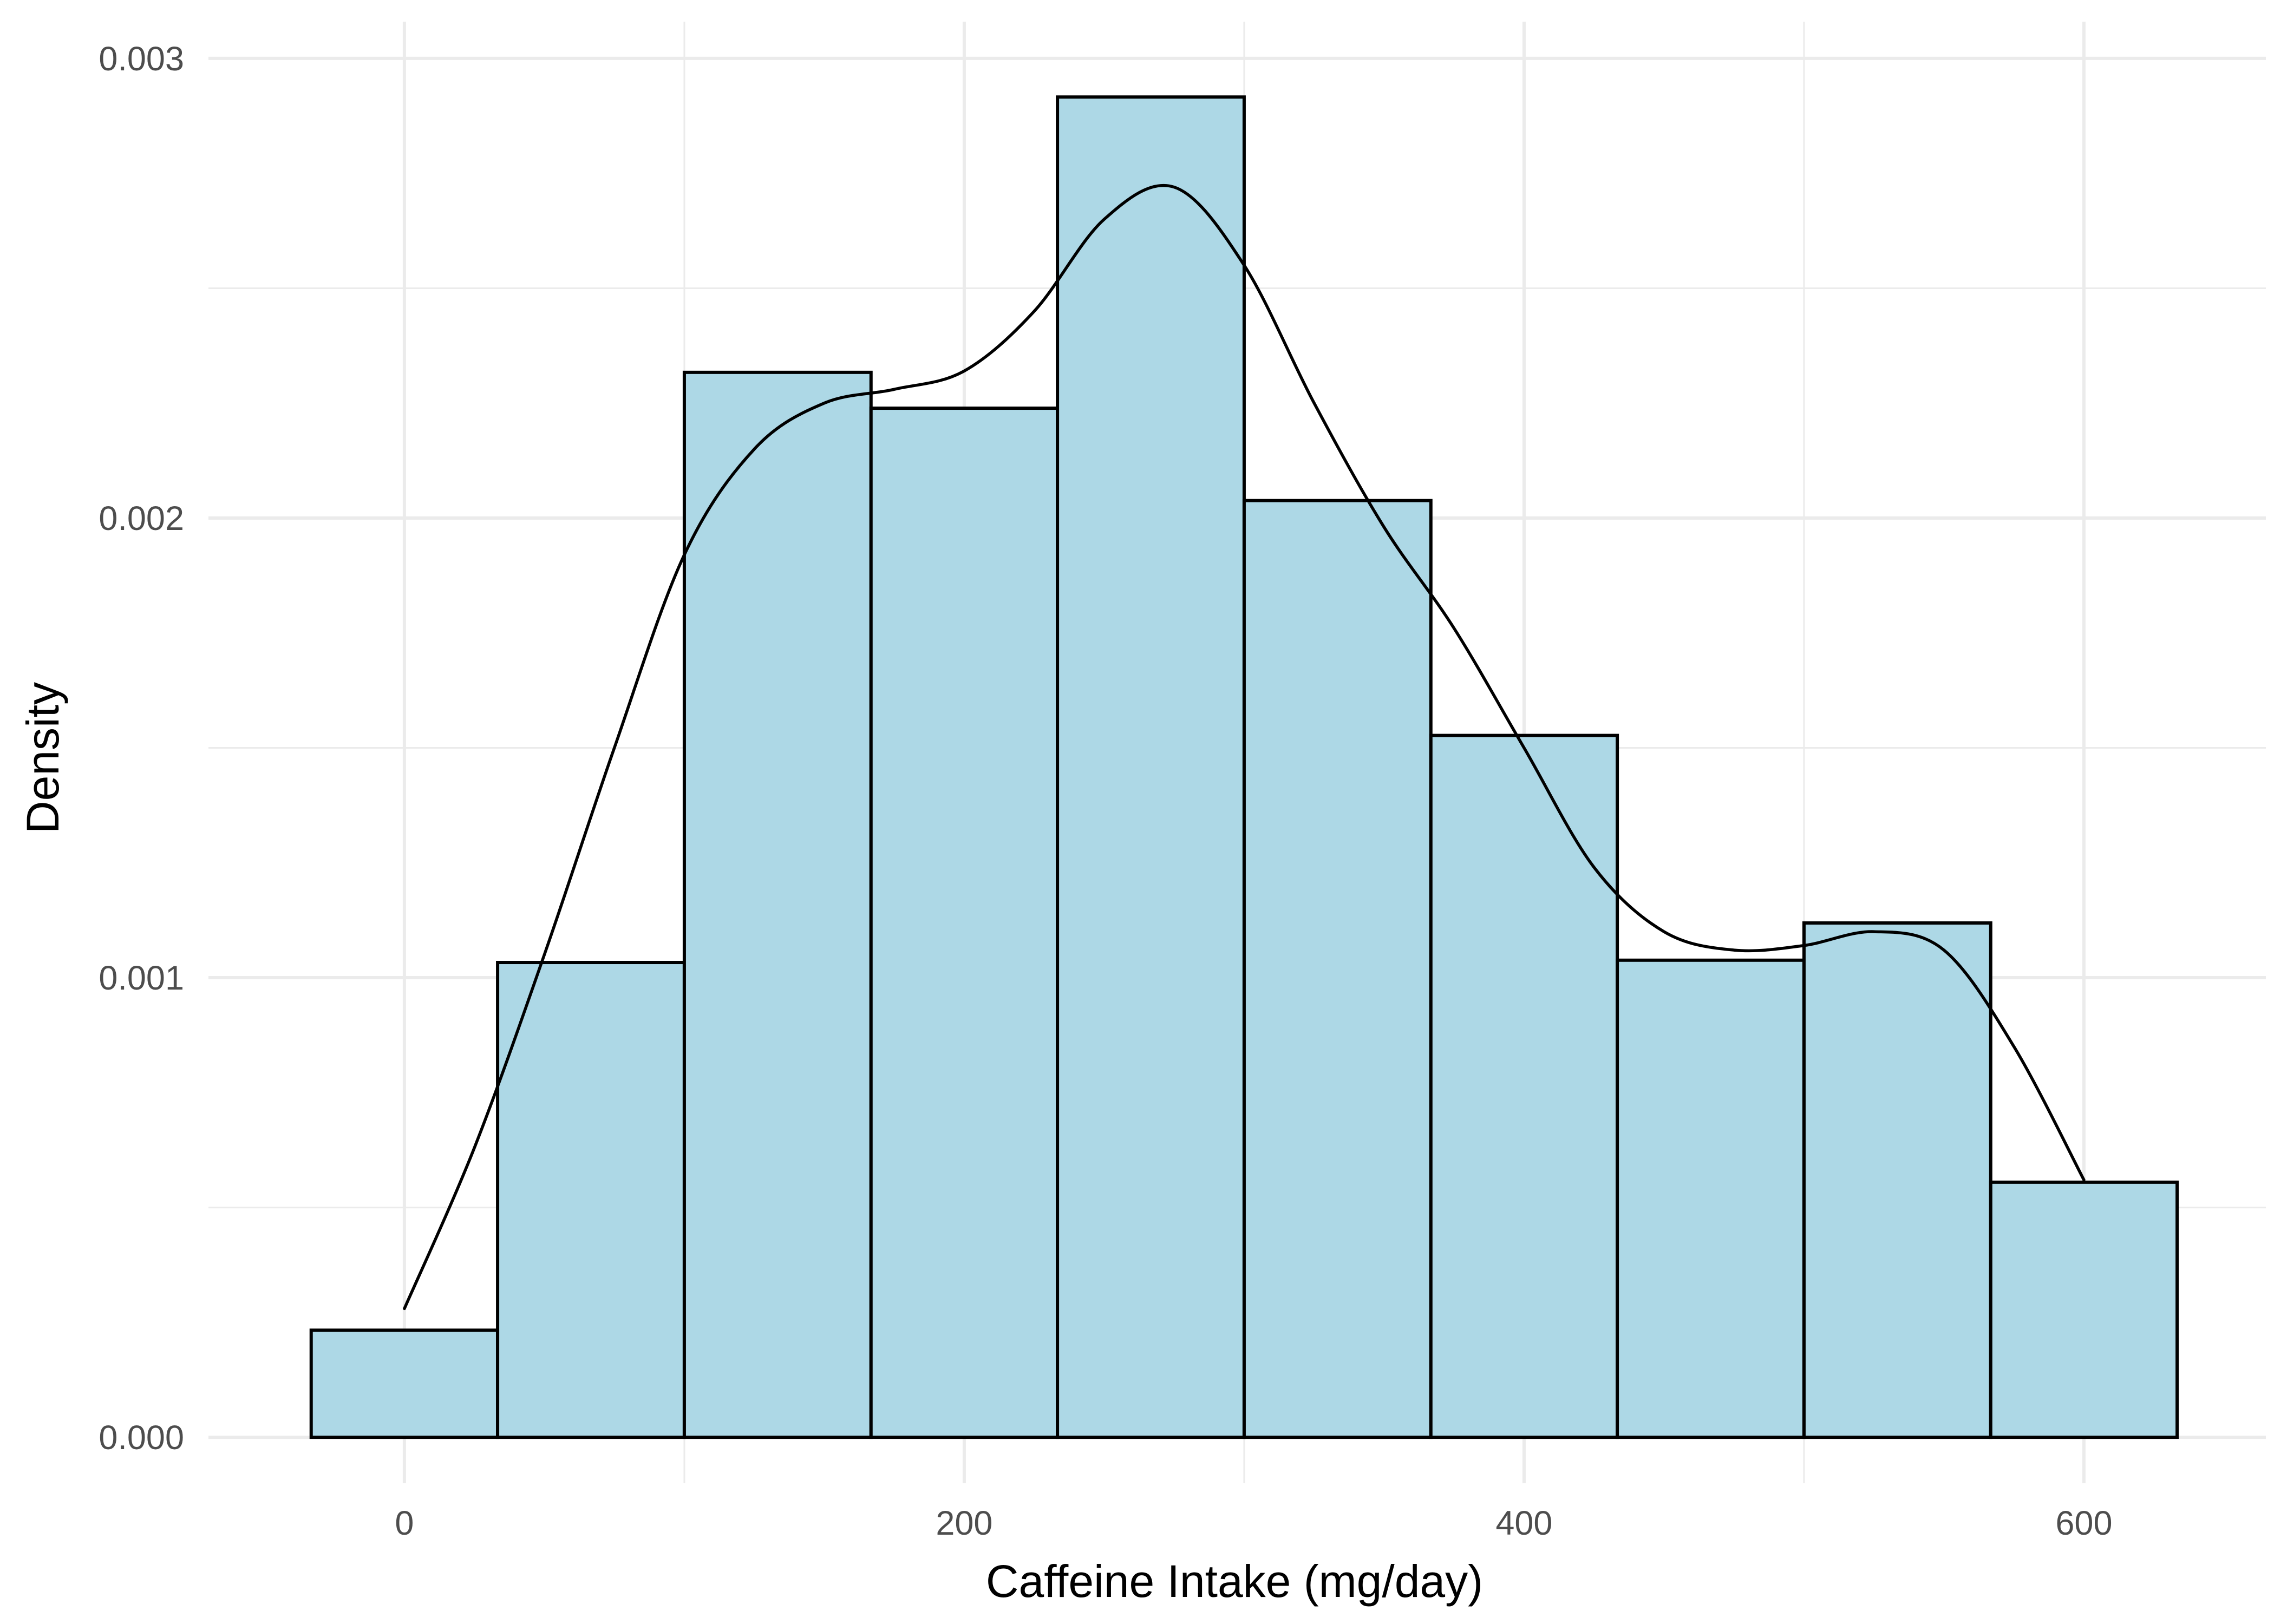  I want to click on x-tick-label: 200, so click(964, 1523).